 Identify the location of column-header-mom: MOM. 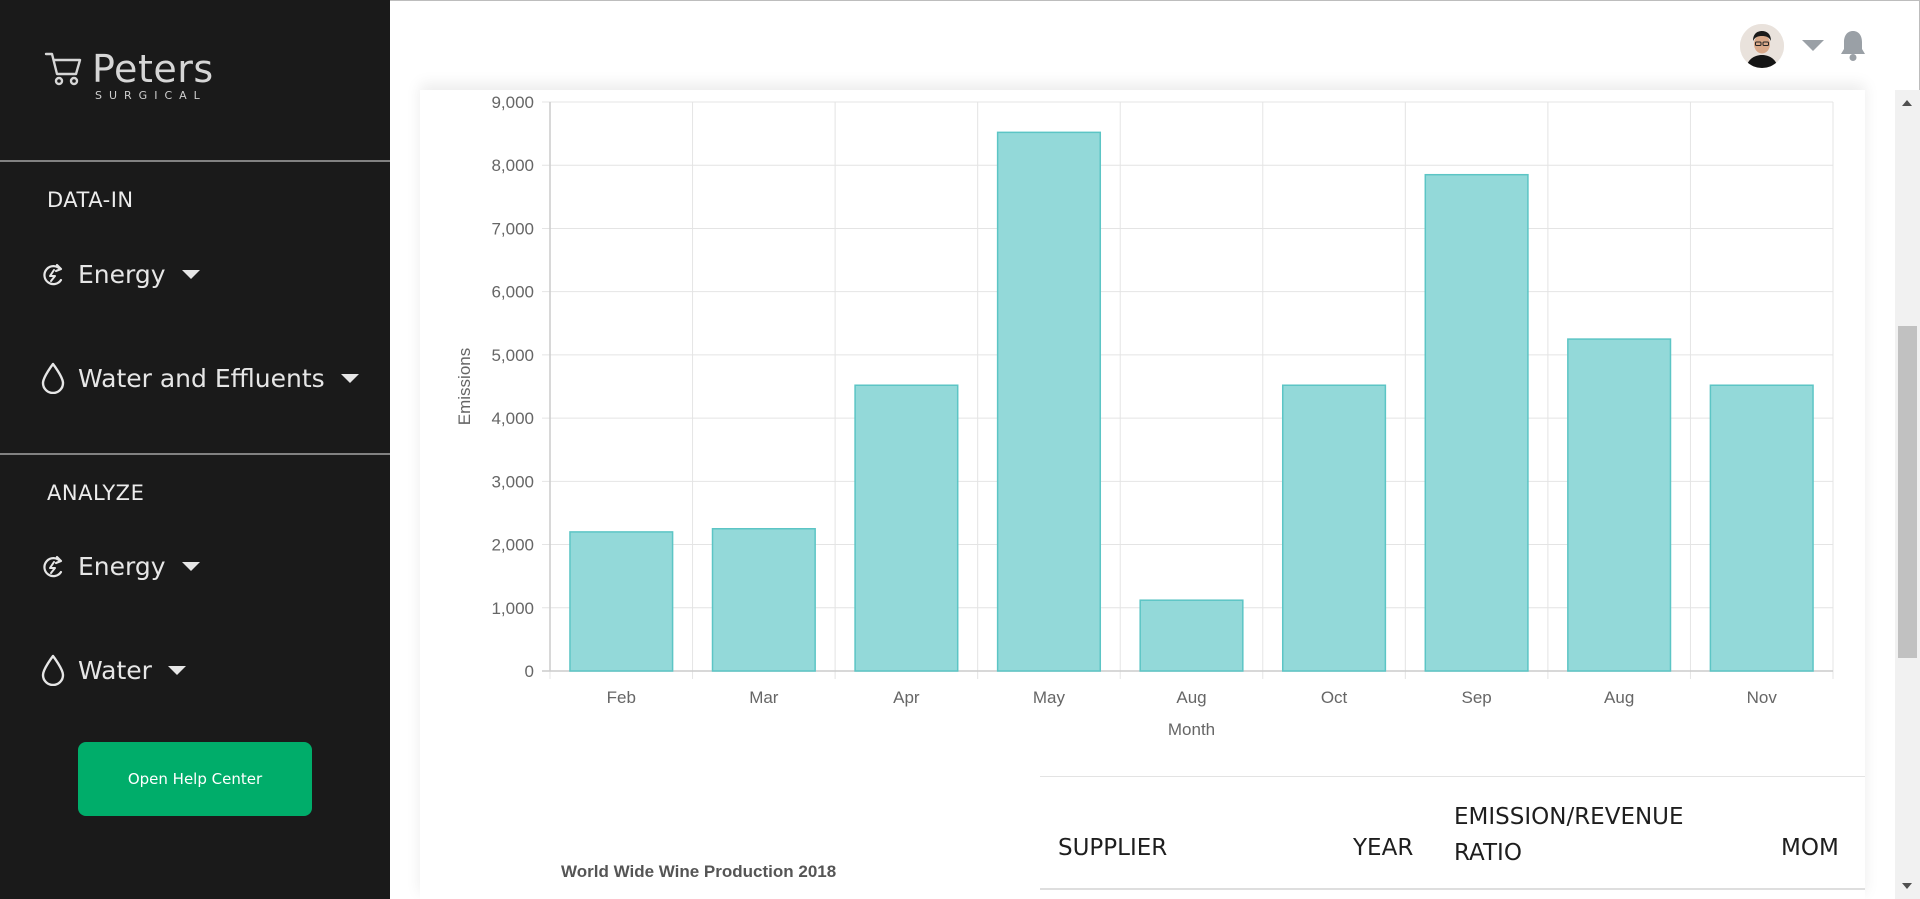
(1810, 848).